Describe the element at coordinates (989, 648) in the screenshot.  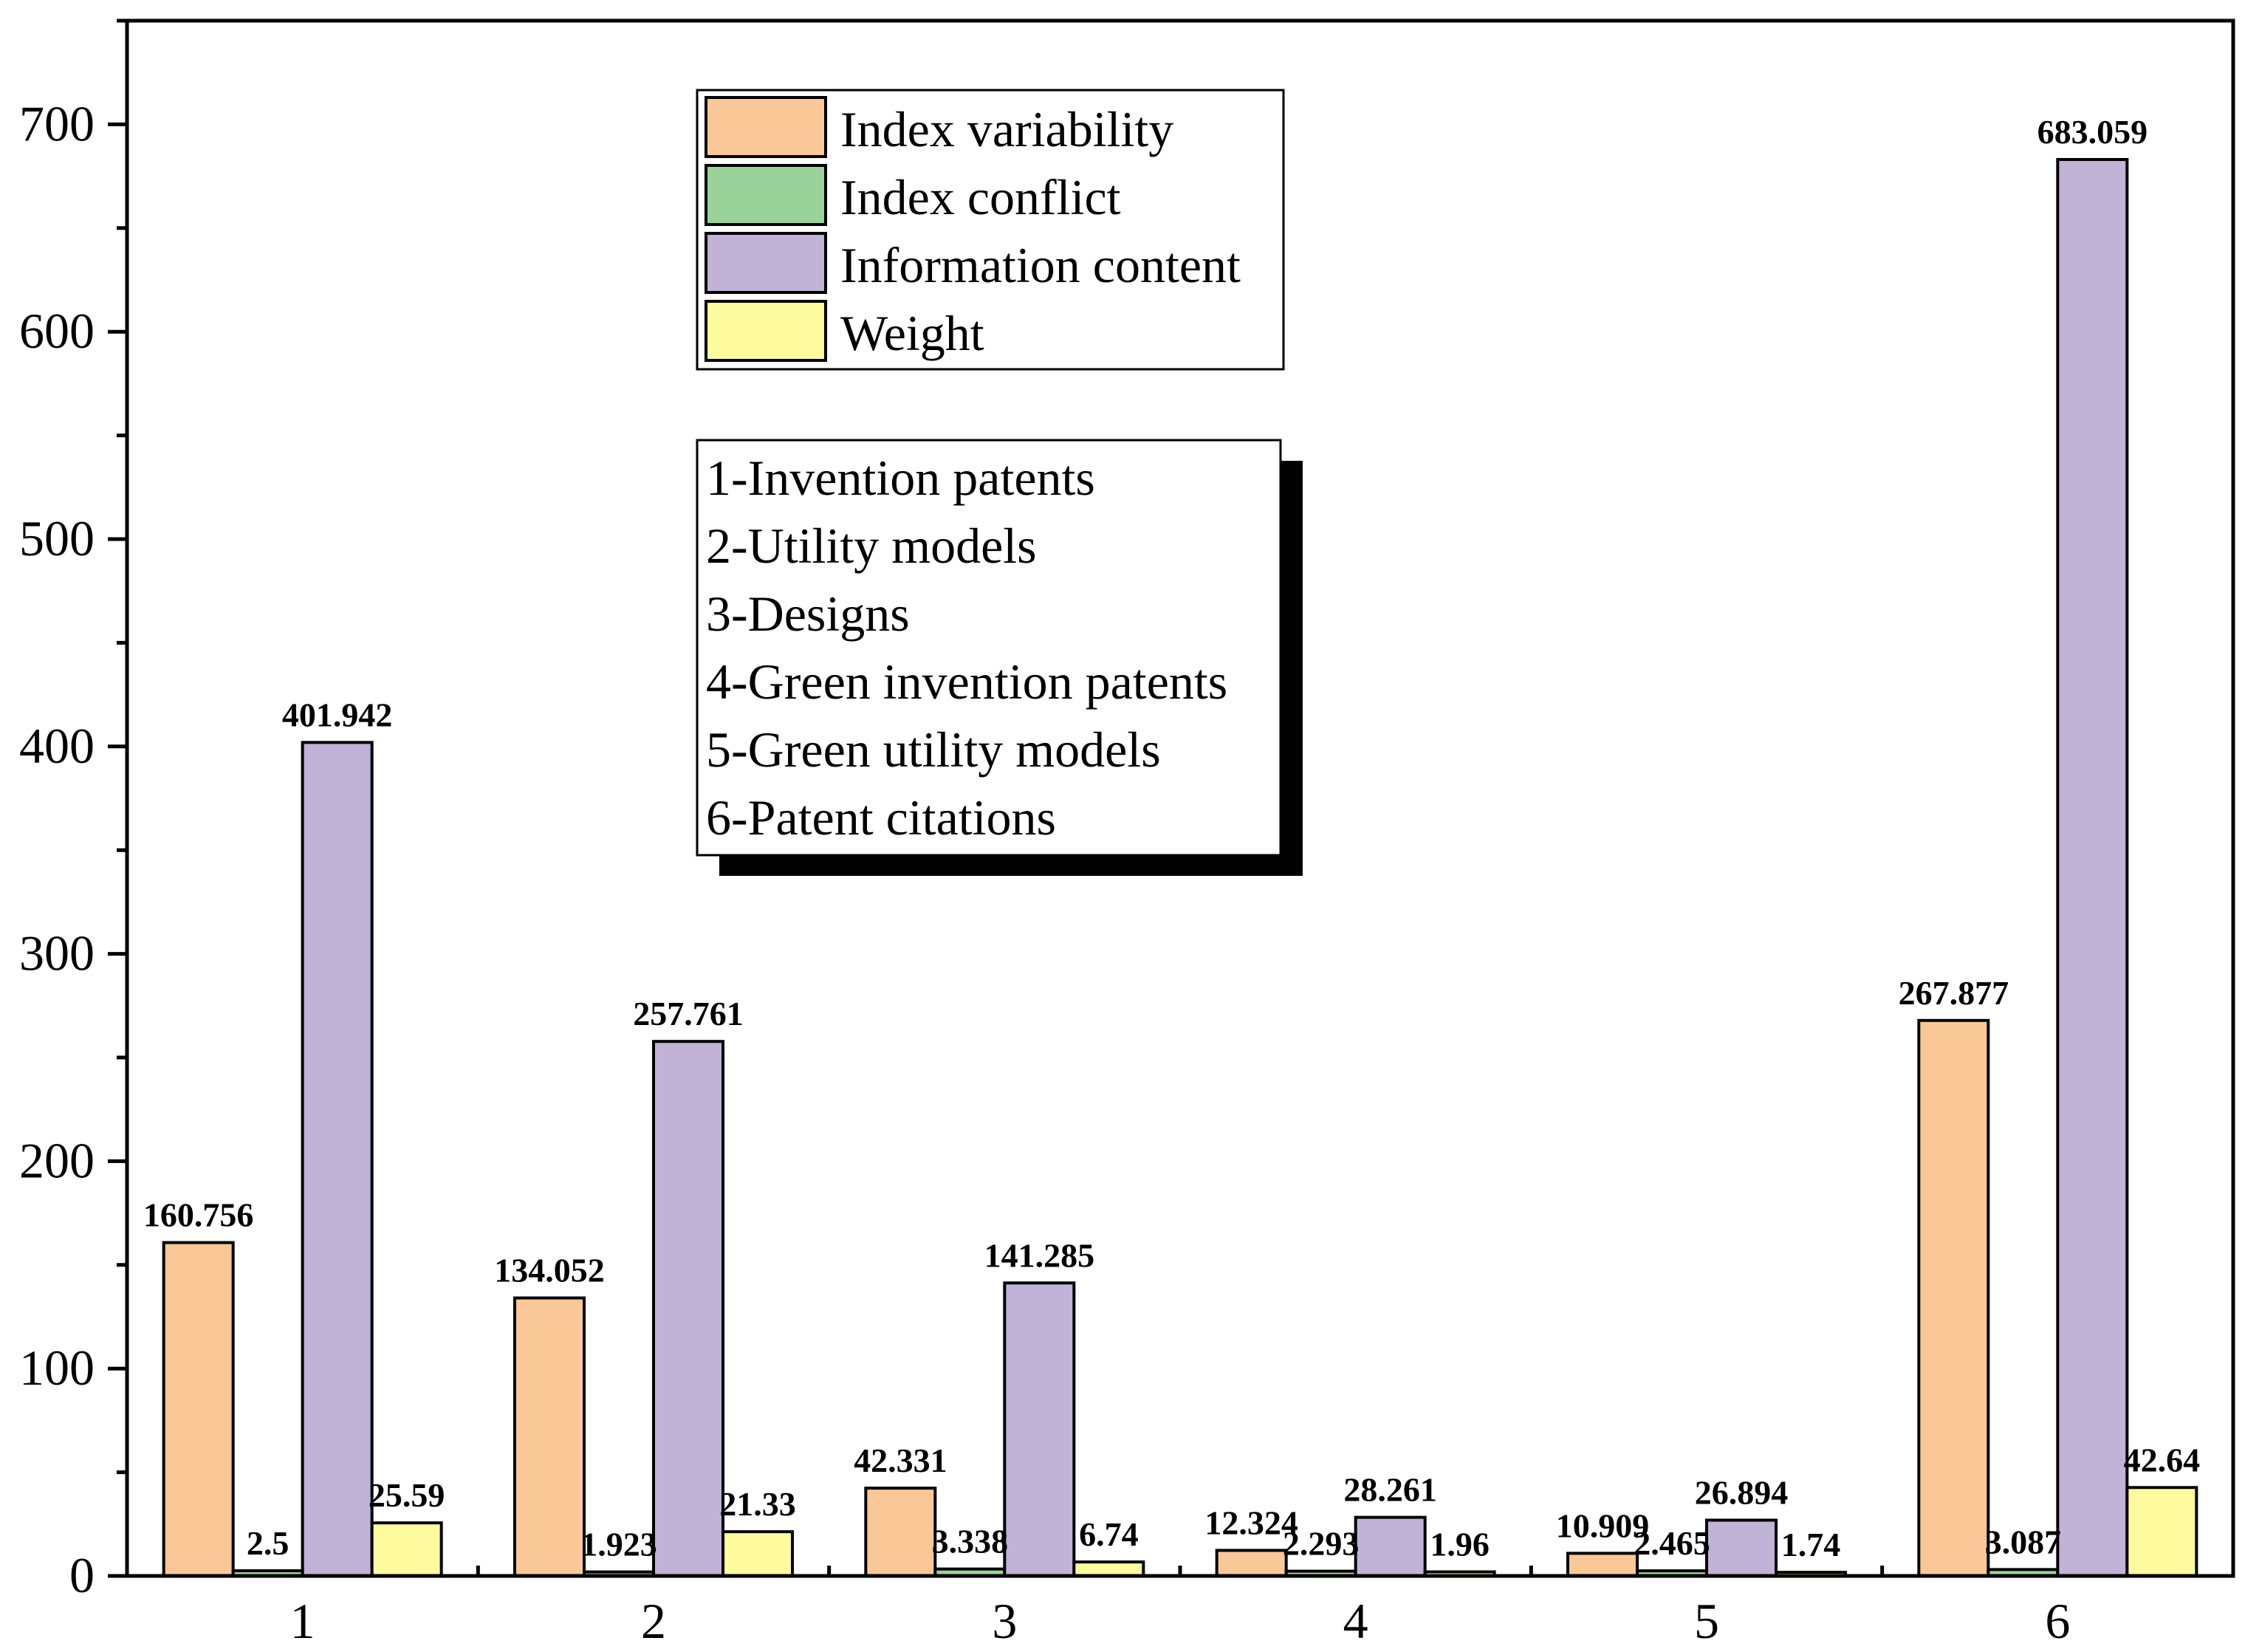
I see `category-key-frame` at that location.